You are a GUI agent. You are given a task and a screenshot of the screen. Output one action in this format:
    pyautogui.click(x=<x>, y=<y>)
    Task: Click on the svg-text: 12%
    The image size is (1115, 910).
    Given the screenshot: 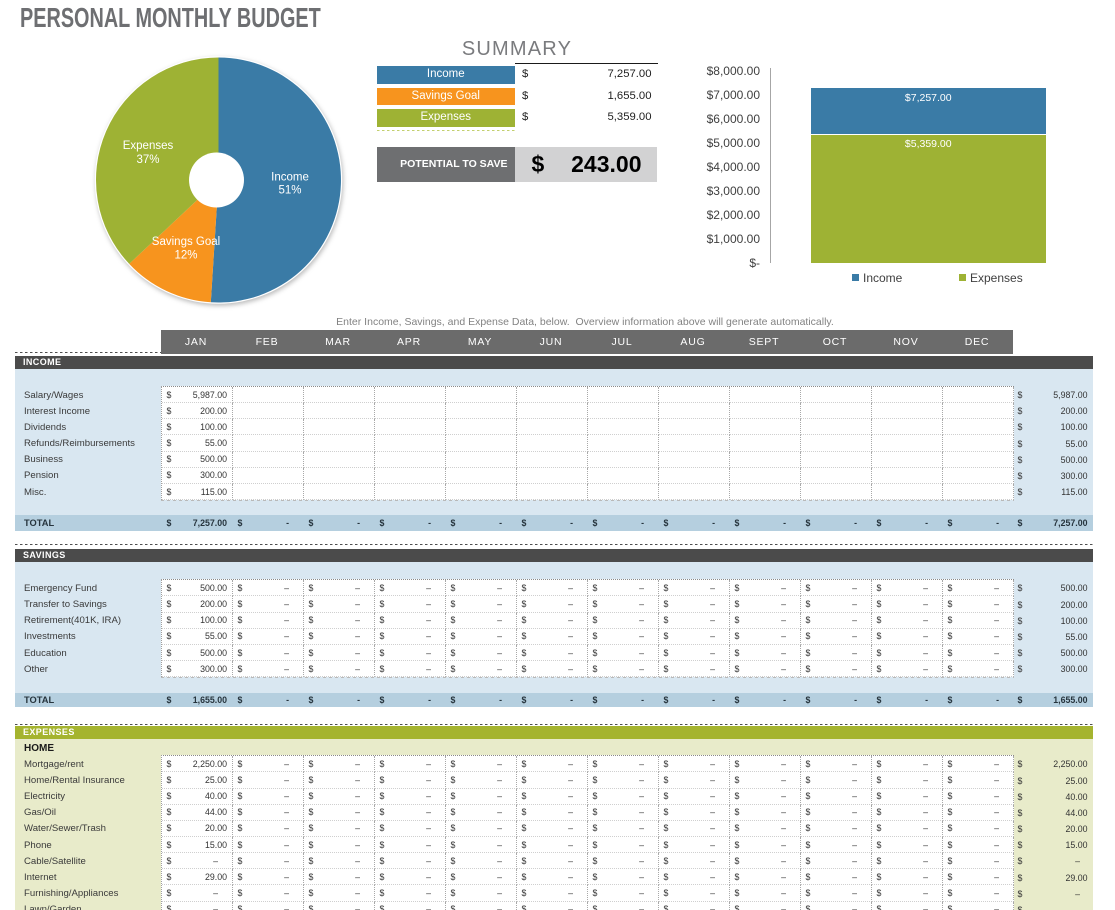 What is the action you would take?
    pyautogui.click(x=185, y=256)
    